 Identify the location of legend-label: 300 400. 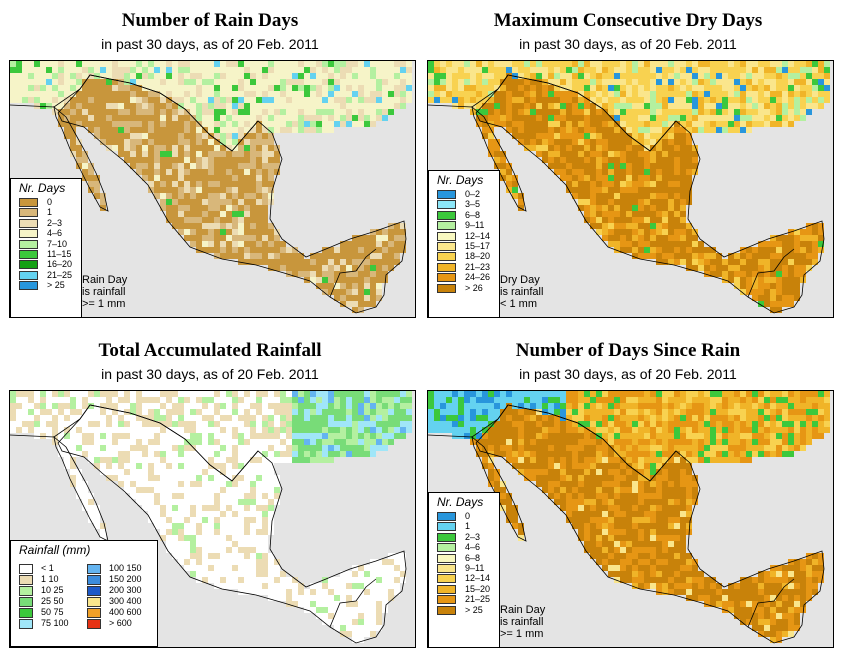
(125, 601).